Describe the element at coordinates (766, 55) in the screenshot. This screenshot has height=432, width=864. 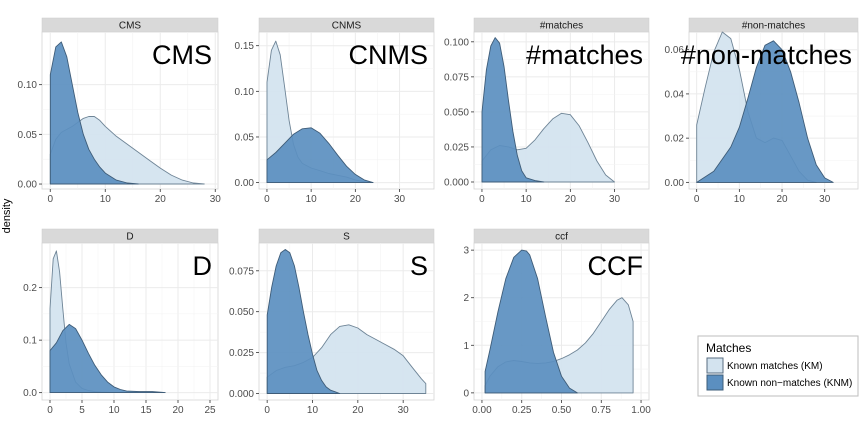
I see `panel-big-label: #non-matches` at that location.